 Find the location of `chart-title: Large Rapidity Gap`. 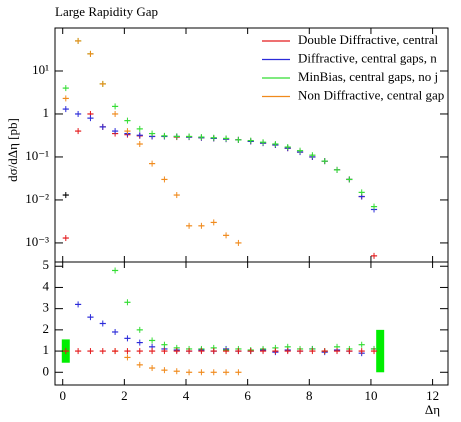

chart-title: Large Rapidity Gap is located at coordinates (106, 11).